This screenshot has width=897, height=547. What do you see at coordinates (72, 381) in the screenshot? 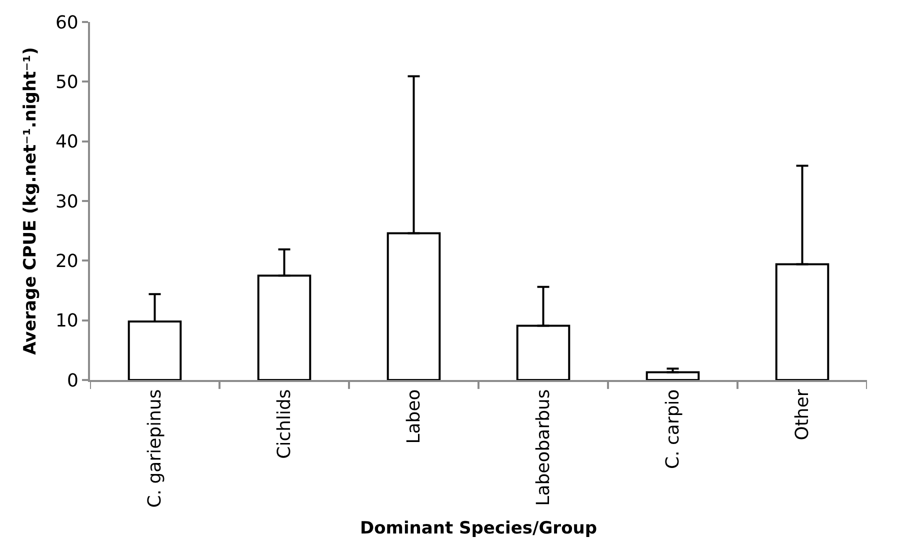
I see `y-tick-label: 0` at bounding box center [72, 381].